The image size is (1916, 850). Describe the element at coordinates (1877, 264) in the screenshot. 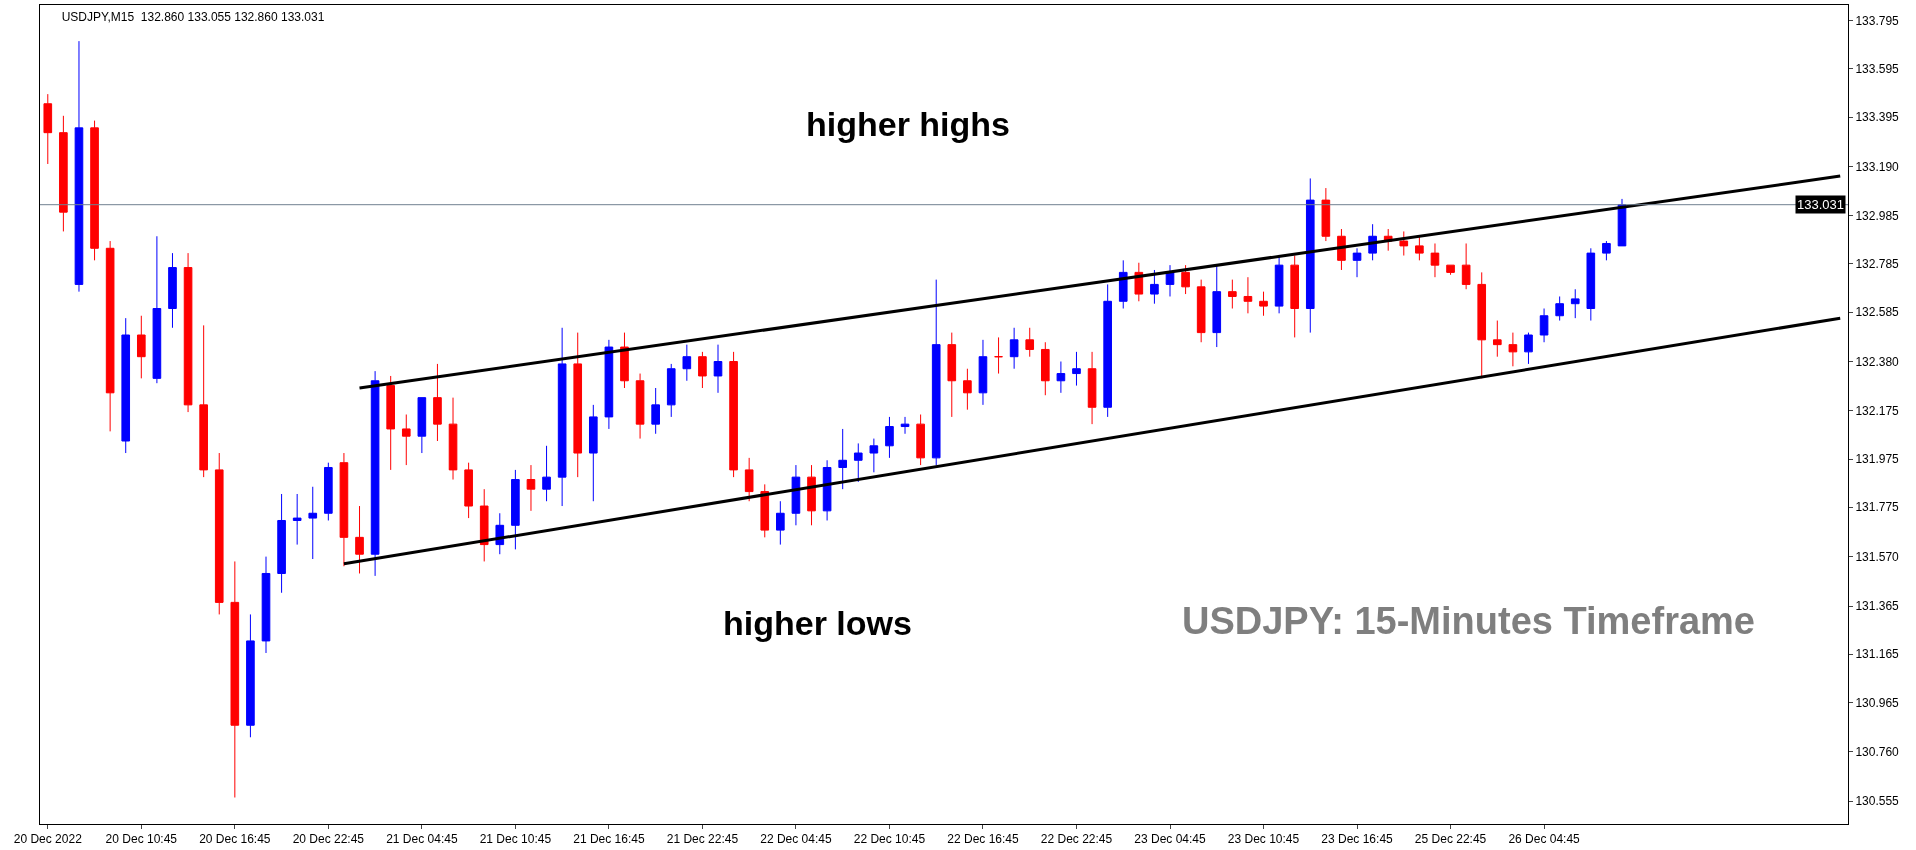

I see `y-tick-label: 132.785` at that location.